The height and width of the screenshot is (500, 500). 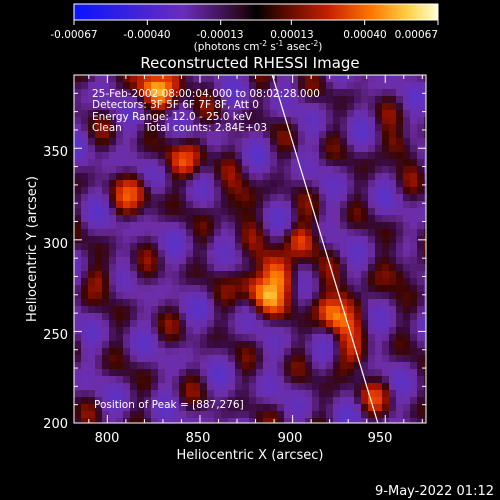 I want to click on y-tick-label-250: 250, so click(x=55, y=335).